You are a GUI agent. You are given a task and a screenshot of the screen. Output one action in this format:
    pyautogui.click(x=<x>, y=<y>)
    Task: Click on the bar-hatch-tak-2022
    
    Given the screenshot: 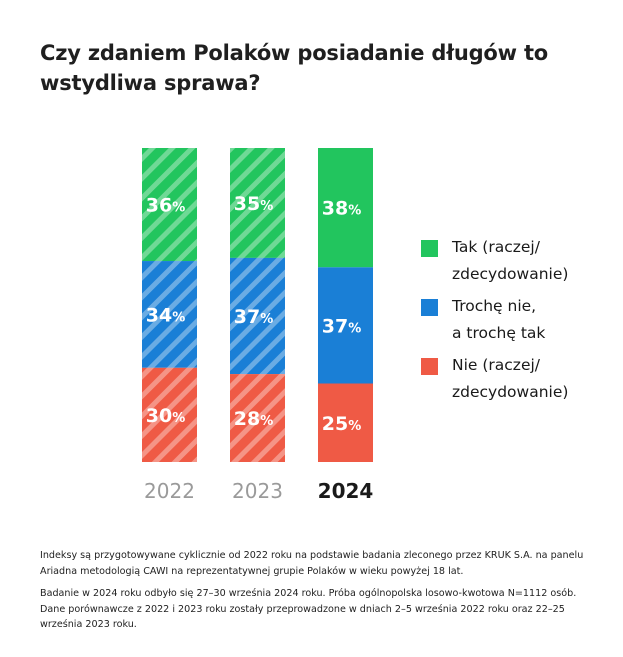 What is the action you would take?
    pyautogui.click(x=169, y=205)
    